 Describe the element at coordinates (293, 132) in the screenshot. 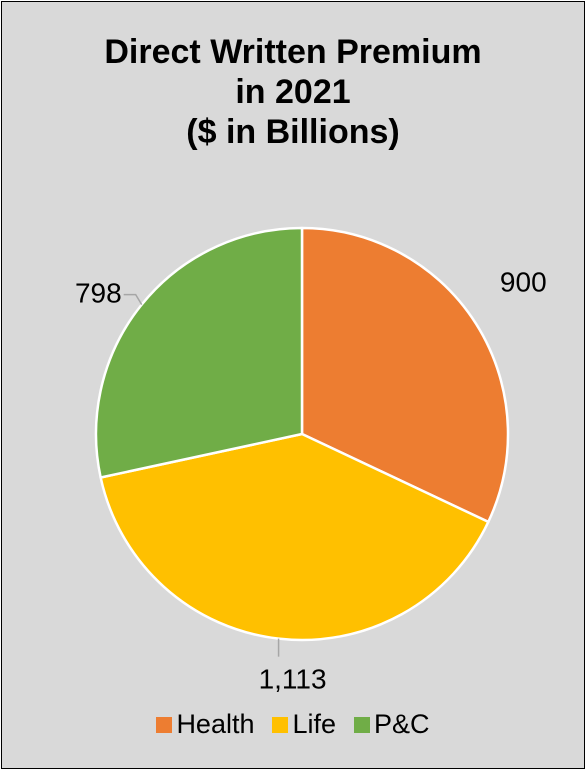

I see `chart-title-line-3: ($ in Billions)` at that location.